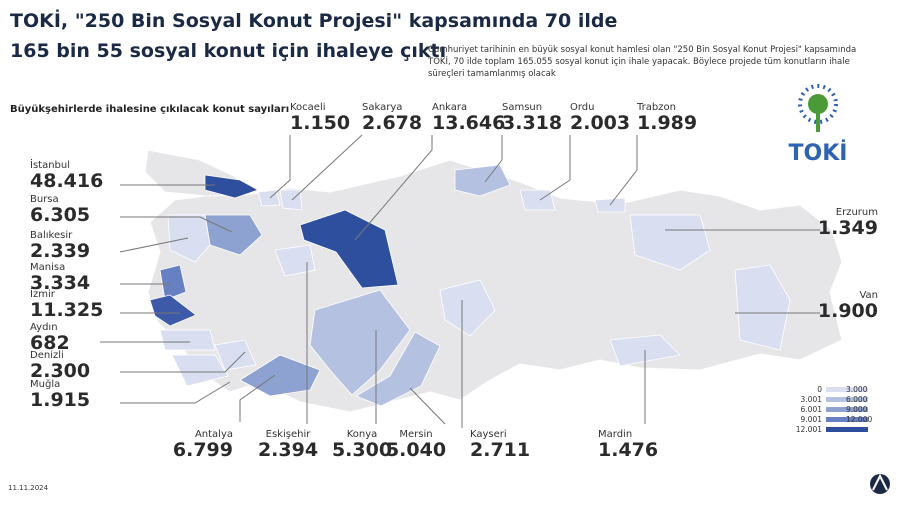 Image resolution: width=899 pixels, height=506 pixels. I want to click on province-value: 2.003, so click(600, 123).